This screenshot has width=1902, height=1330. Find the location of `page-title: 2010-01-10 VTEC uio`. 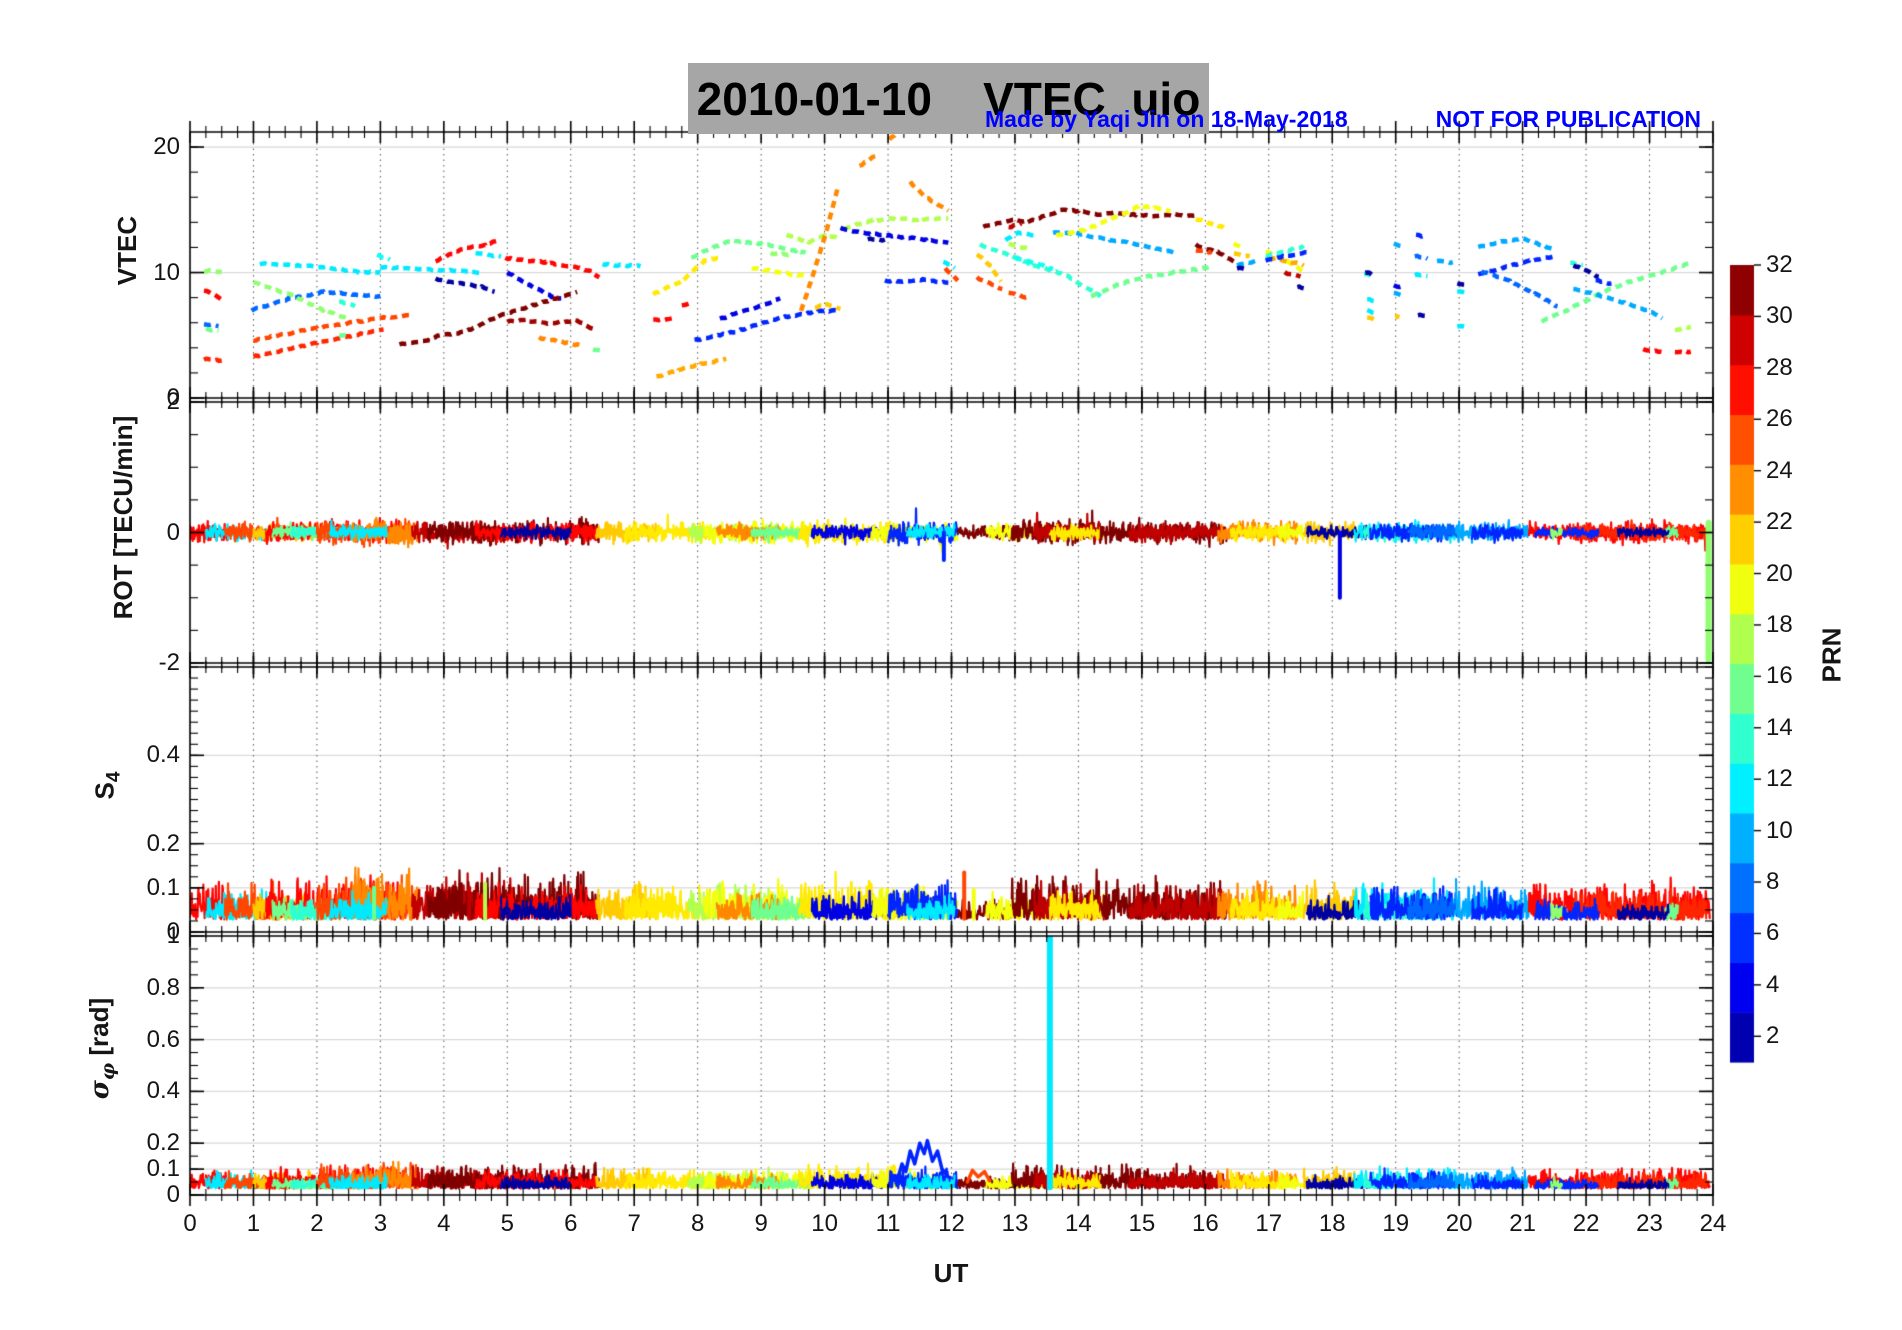

page-title: 2010-01-10 VTEC uio is located at coordinates (948, 98).